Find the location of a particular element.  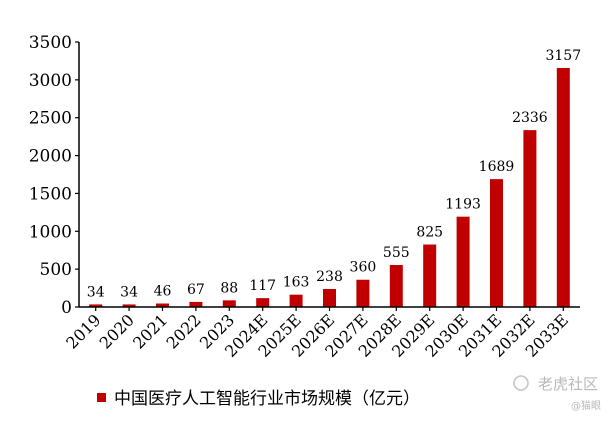

data-label: 555 is located at coordinates (396, 253).